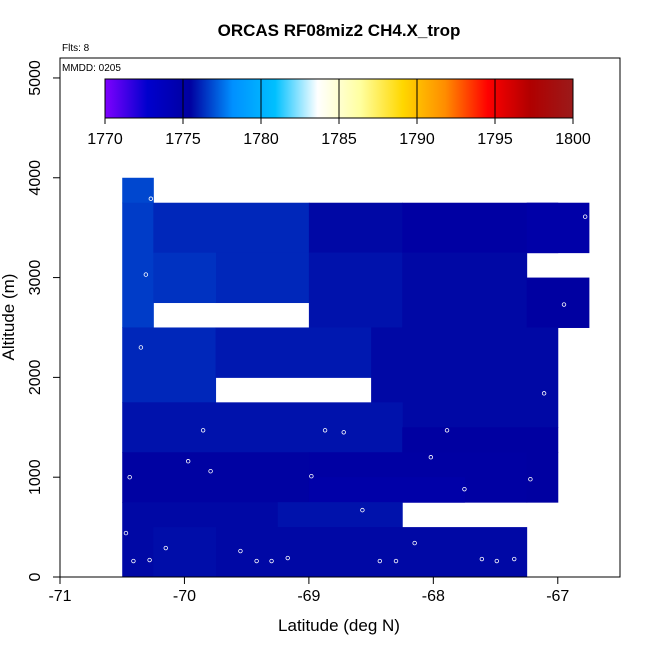 This screenshot has height=650, width=650. Describe the element at coordinates (339, 30) in the screenshot. I see `chart-title: ORCAS RF08miz2 CH4.X_trop` at that location.